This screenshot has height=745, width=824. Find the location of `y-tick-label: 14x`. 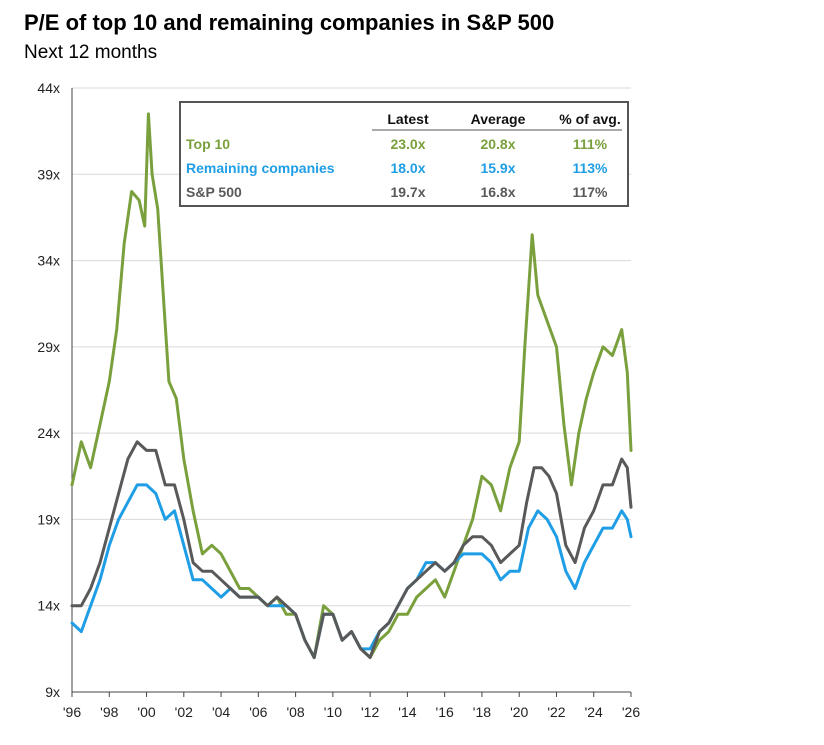

y-tick-label: 14x is located at coordinates (48, 606).